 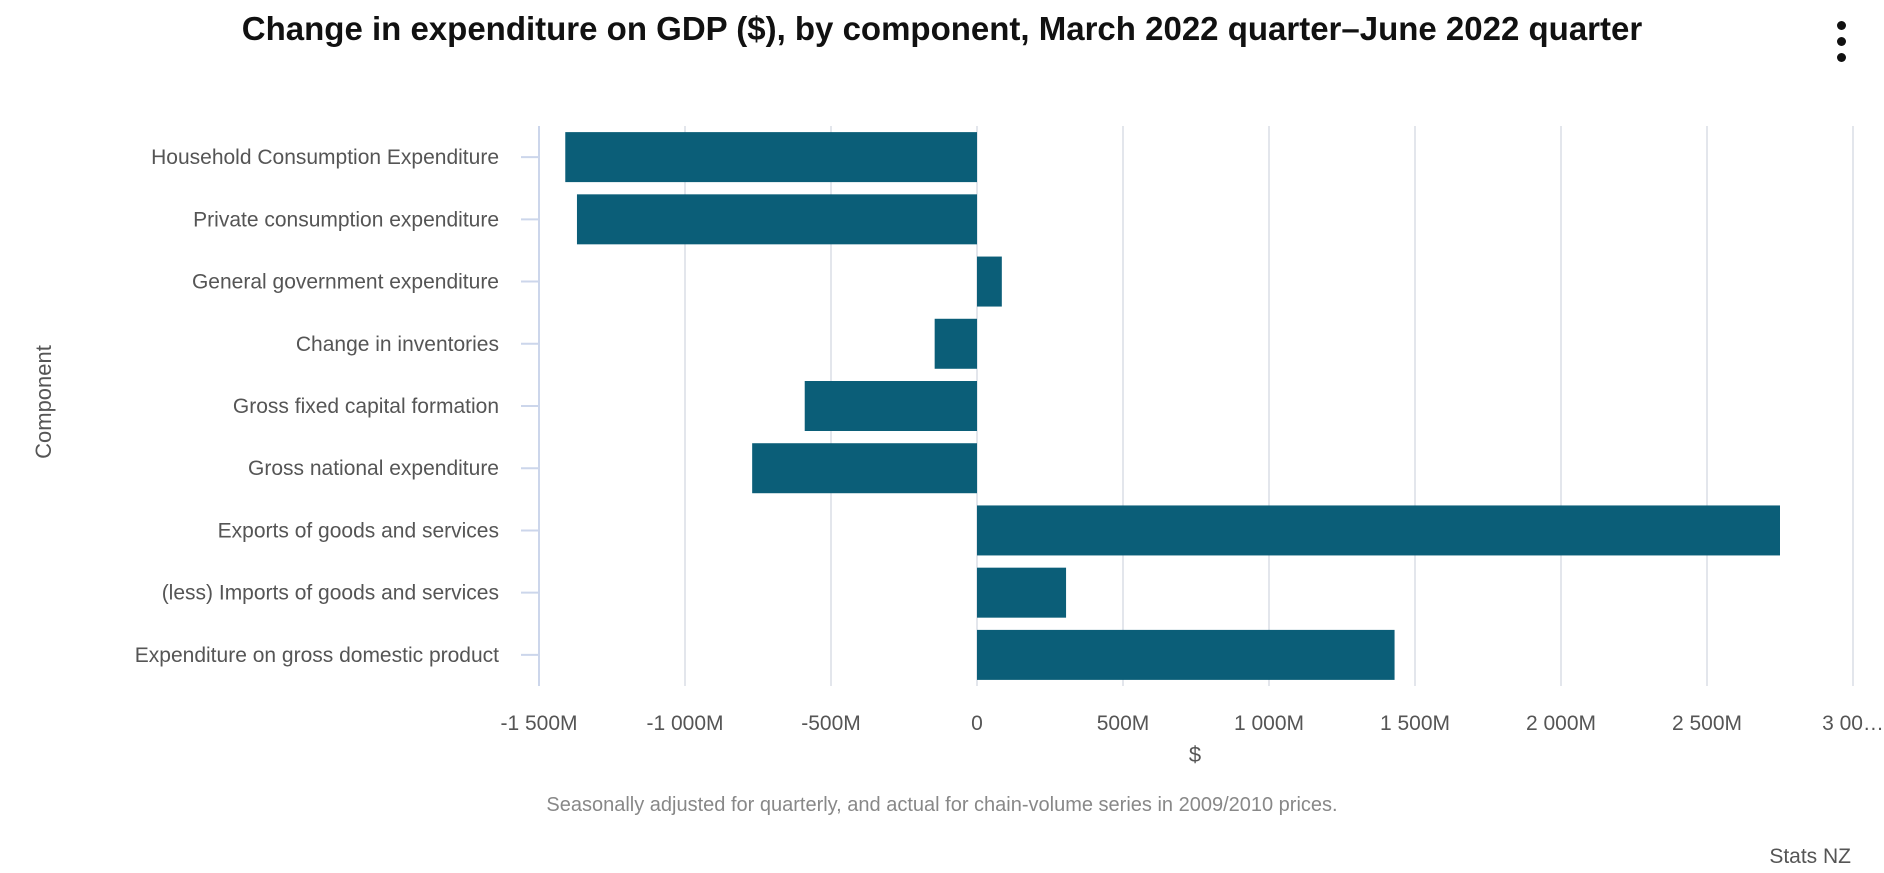 I want to click on x-tick-label: 0, so click(x=977, y=723).